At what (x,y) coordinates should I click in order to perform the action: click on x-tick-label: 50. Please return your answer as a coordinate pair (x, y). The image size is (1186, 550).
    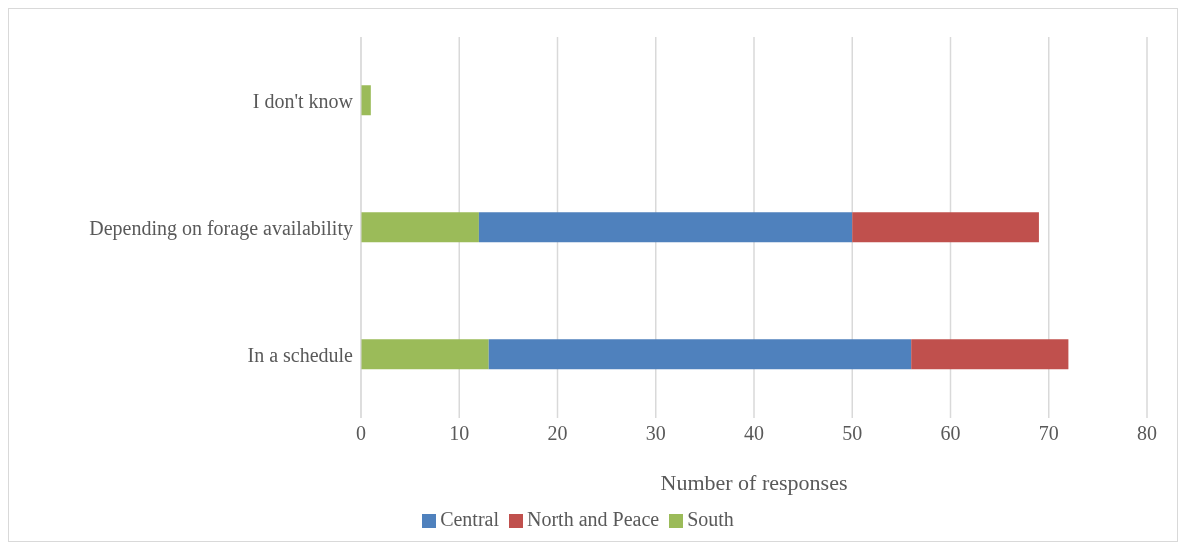
    Looking at the image, I should click on (852, 433).